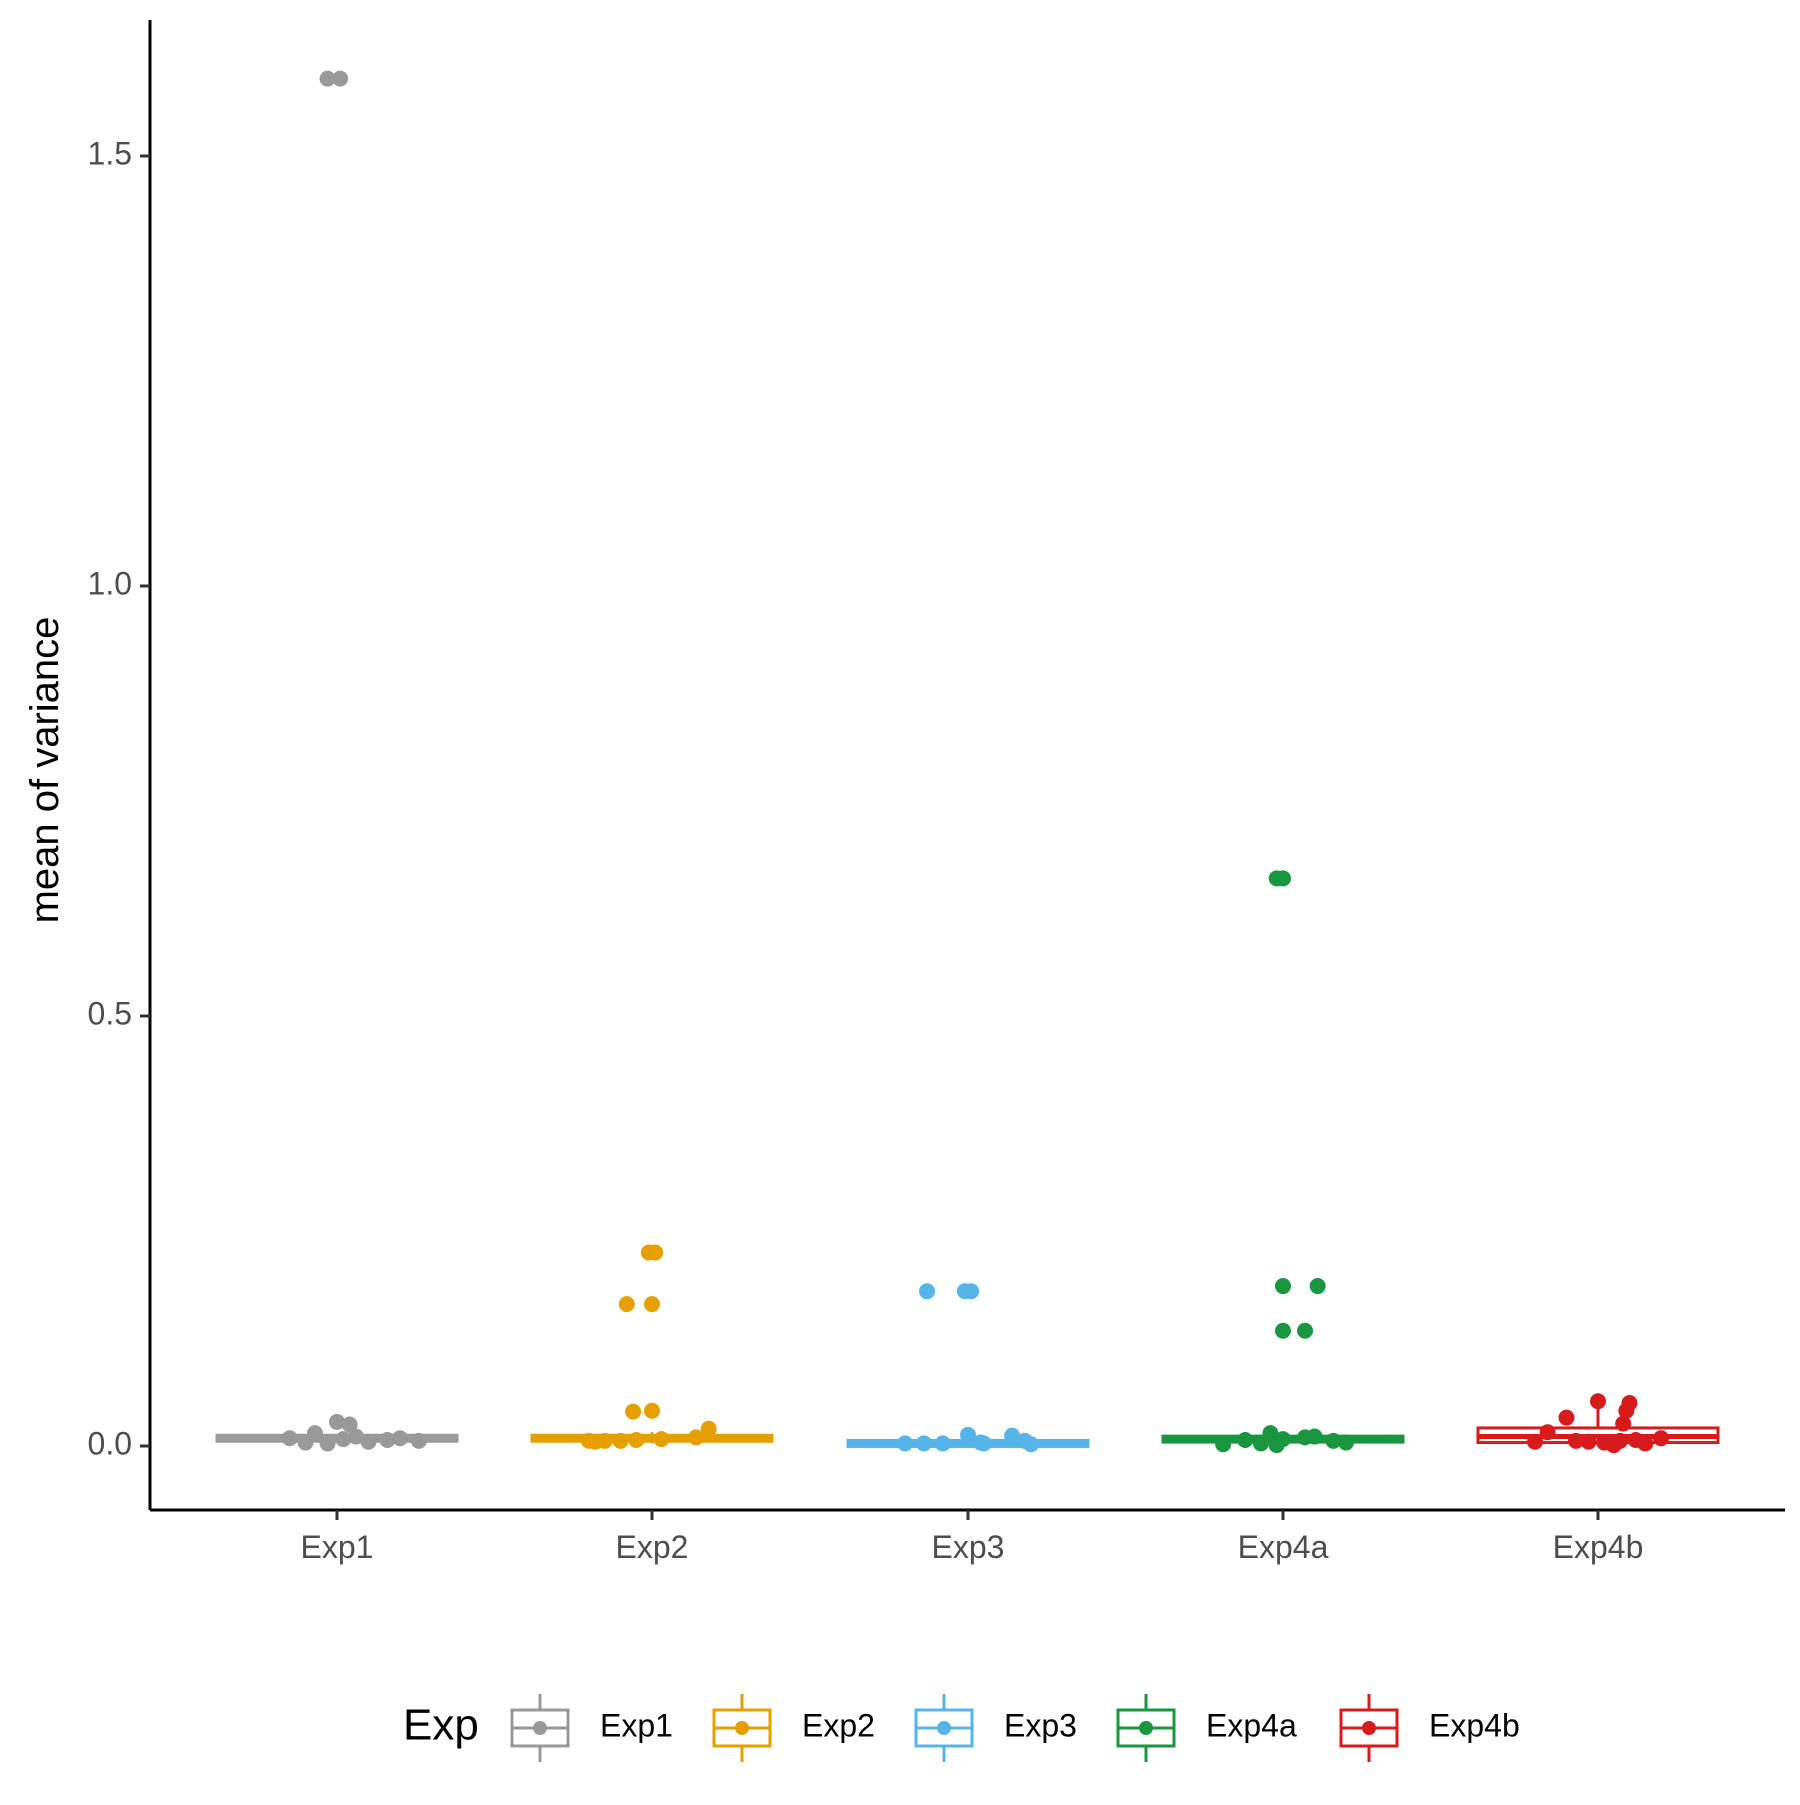 The width and height of the screenshot is (1800, 1805). Describe the element at coordinates (636, 1725) in the screenshot. I see `legend-label: Exp1` at that location.